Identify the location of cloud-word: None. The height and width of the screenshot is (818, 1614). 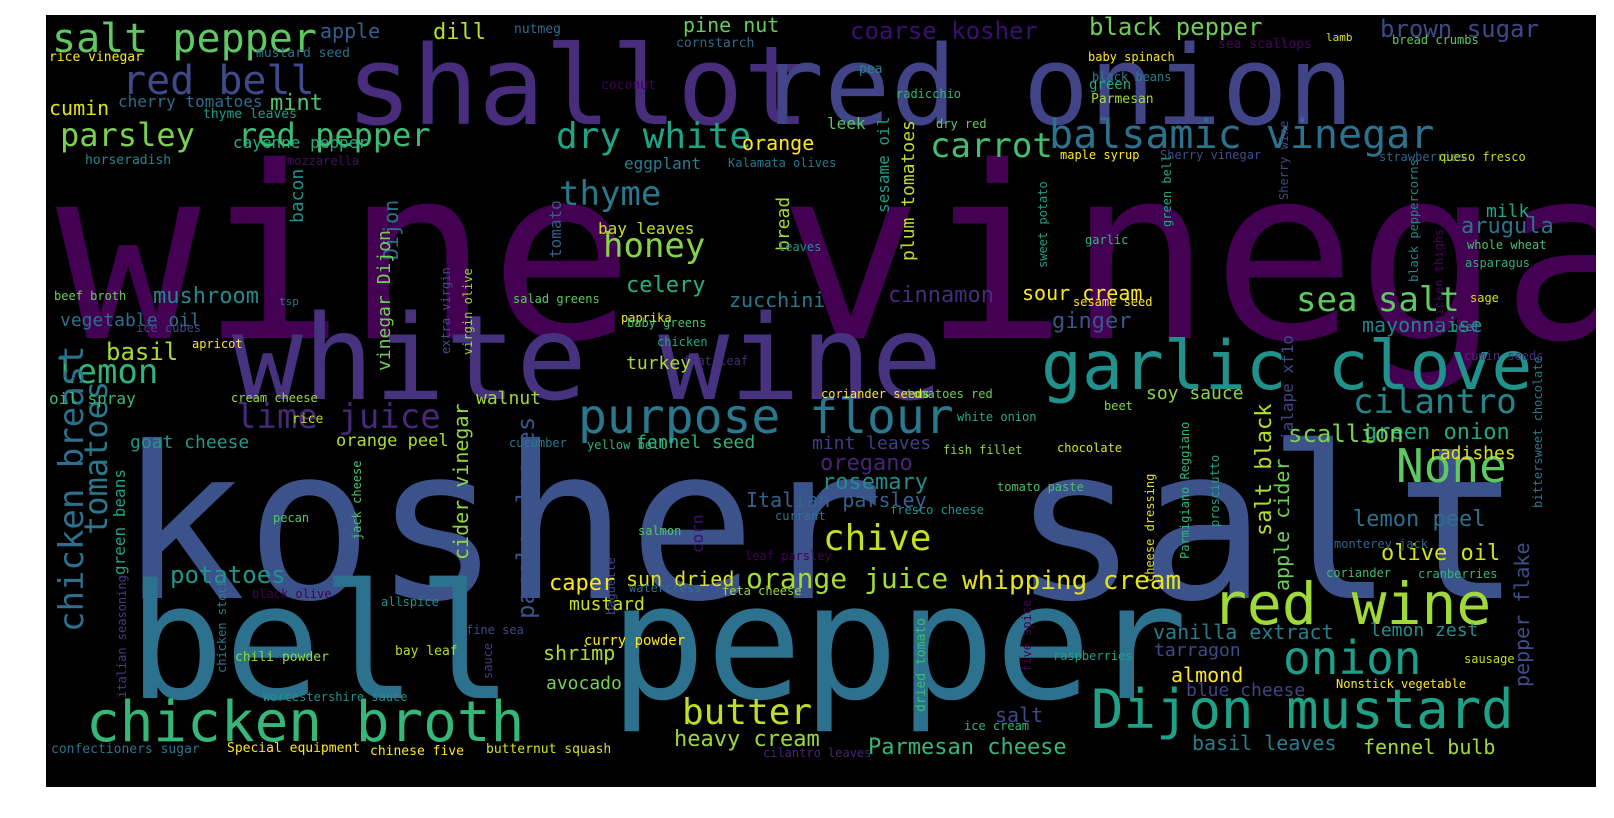
(1451, 466).